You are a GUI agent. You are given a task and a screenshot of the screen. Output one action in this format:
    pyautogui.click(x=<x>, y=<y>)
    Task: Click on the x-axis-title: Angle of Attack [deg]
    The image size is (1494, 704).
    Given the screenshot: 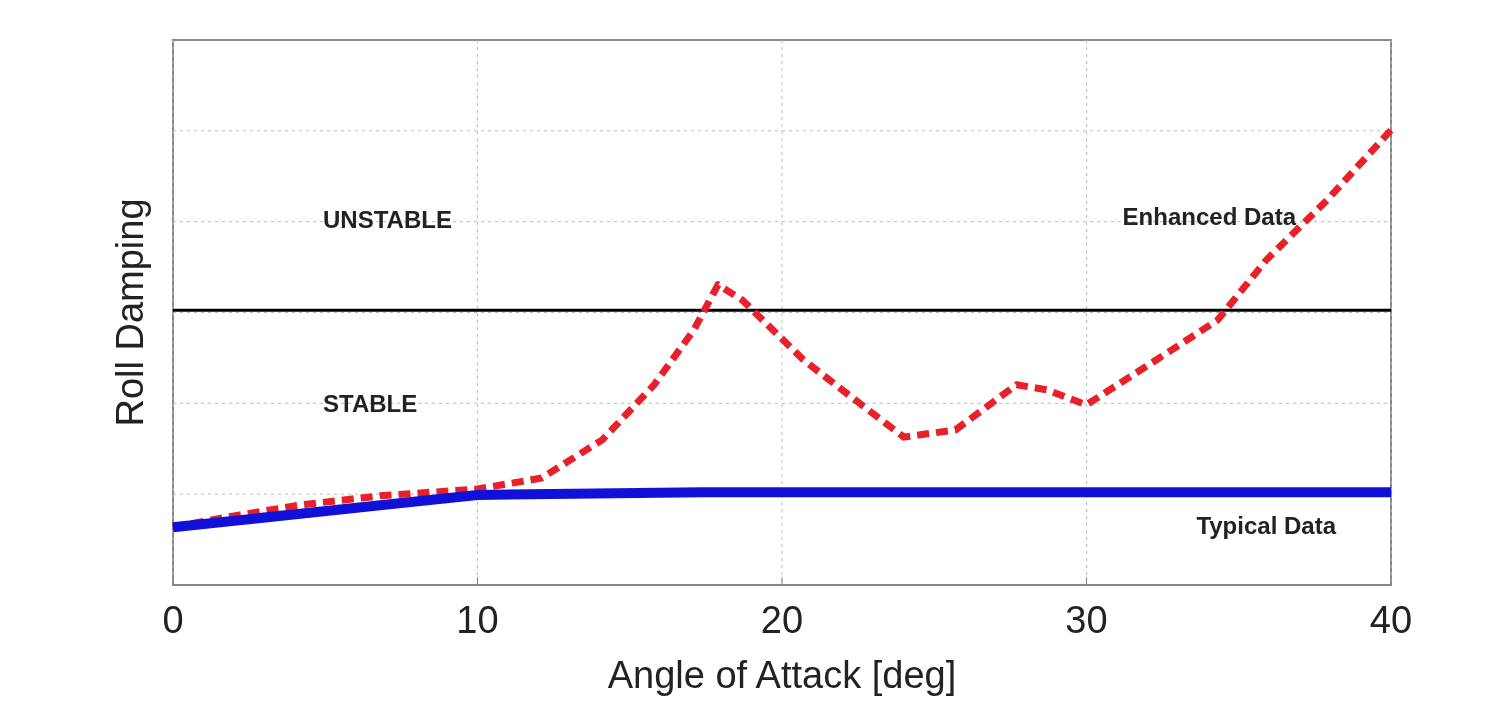 What is the action you would take?
    pyautogui.click(x=782, y=675)
    